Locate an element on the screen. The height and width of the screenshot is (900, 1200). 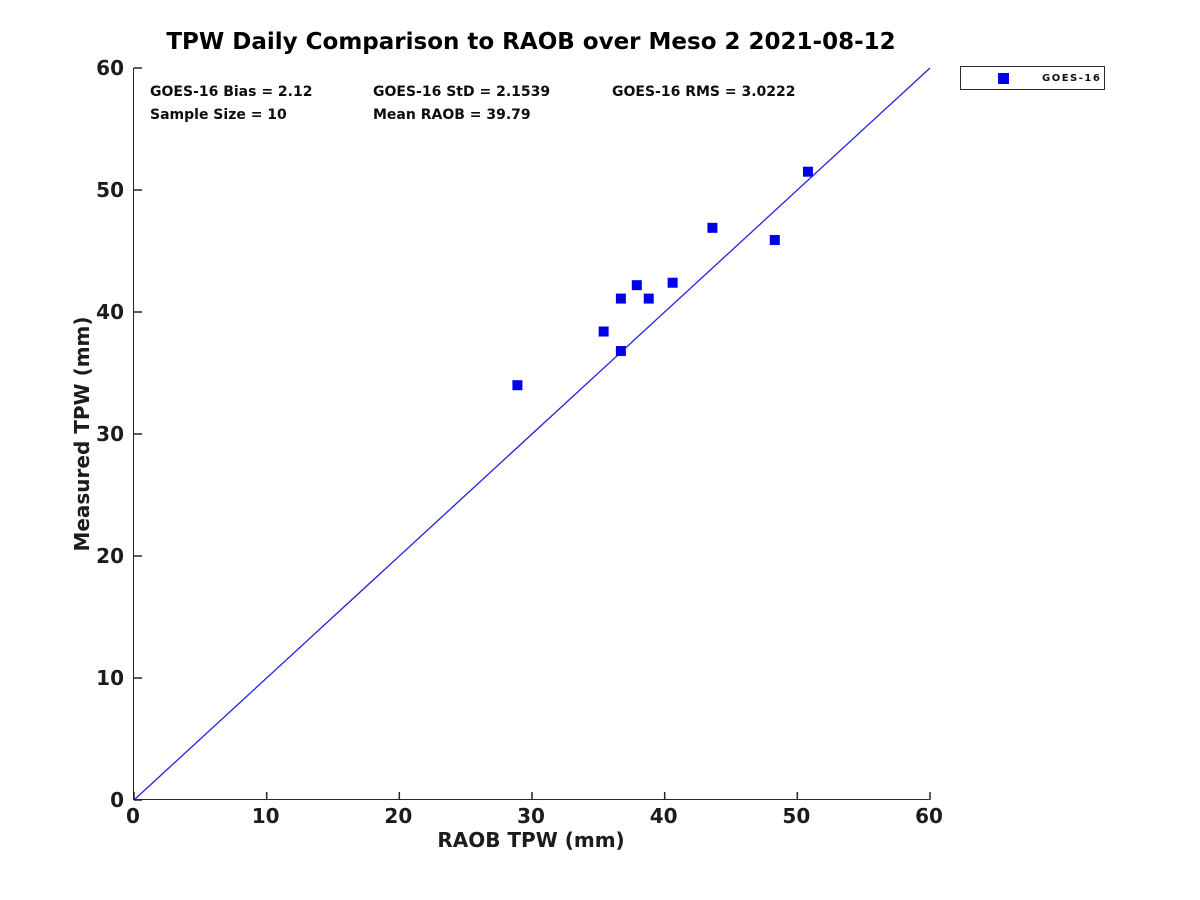
stat-sample-size: Sample Size = 10 is located at coordinates (218, 115).